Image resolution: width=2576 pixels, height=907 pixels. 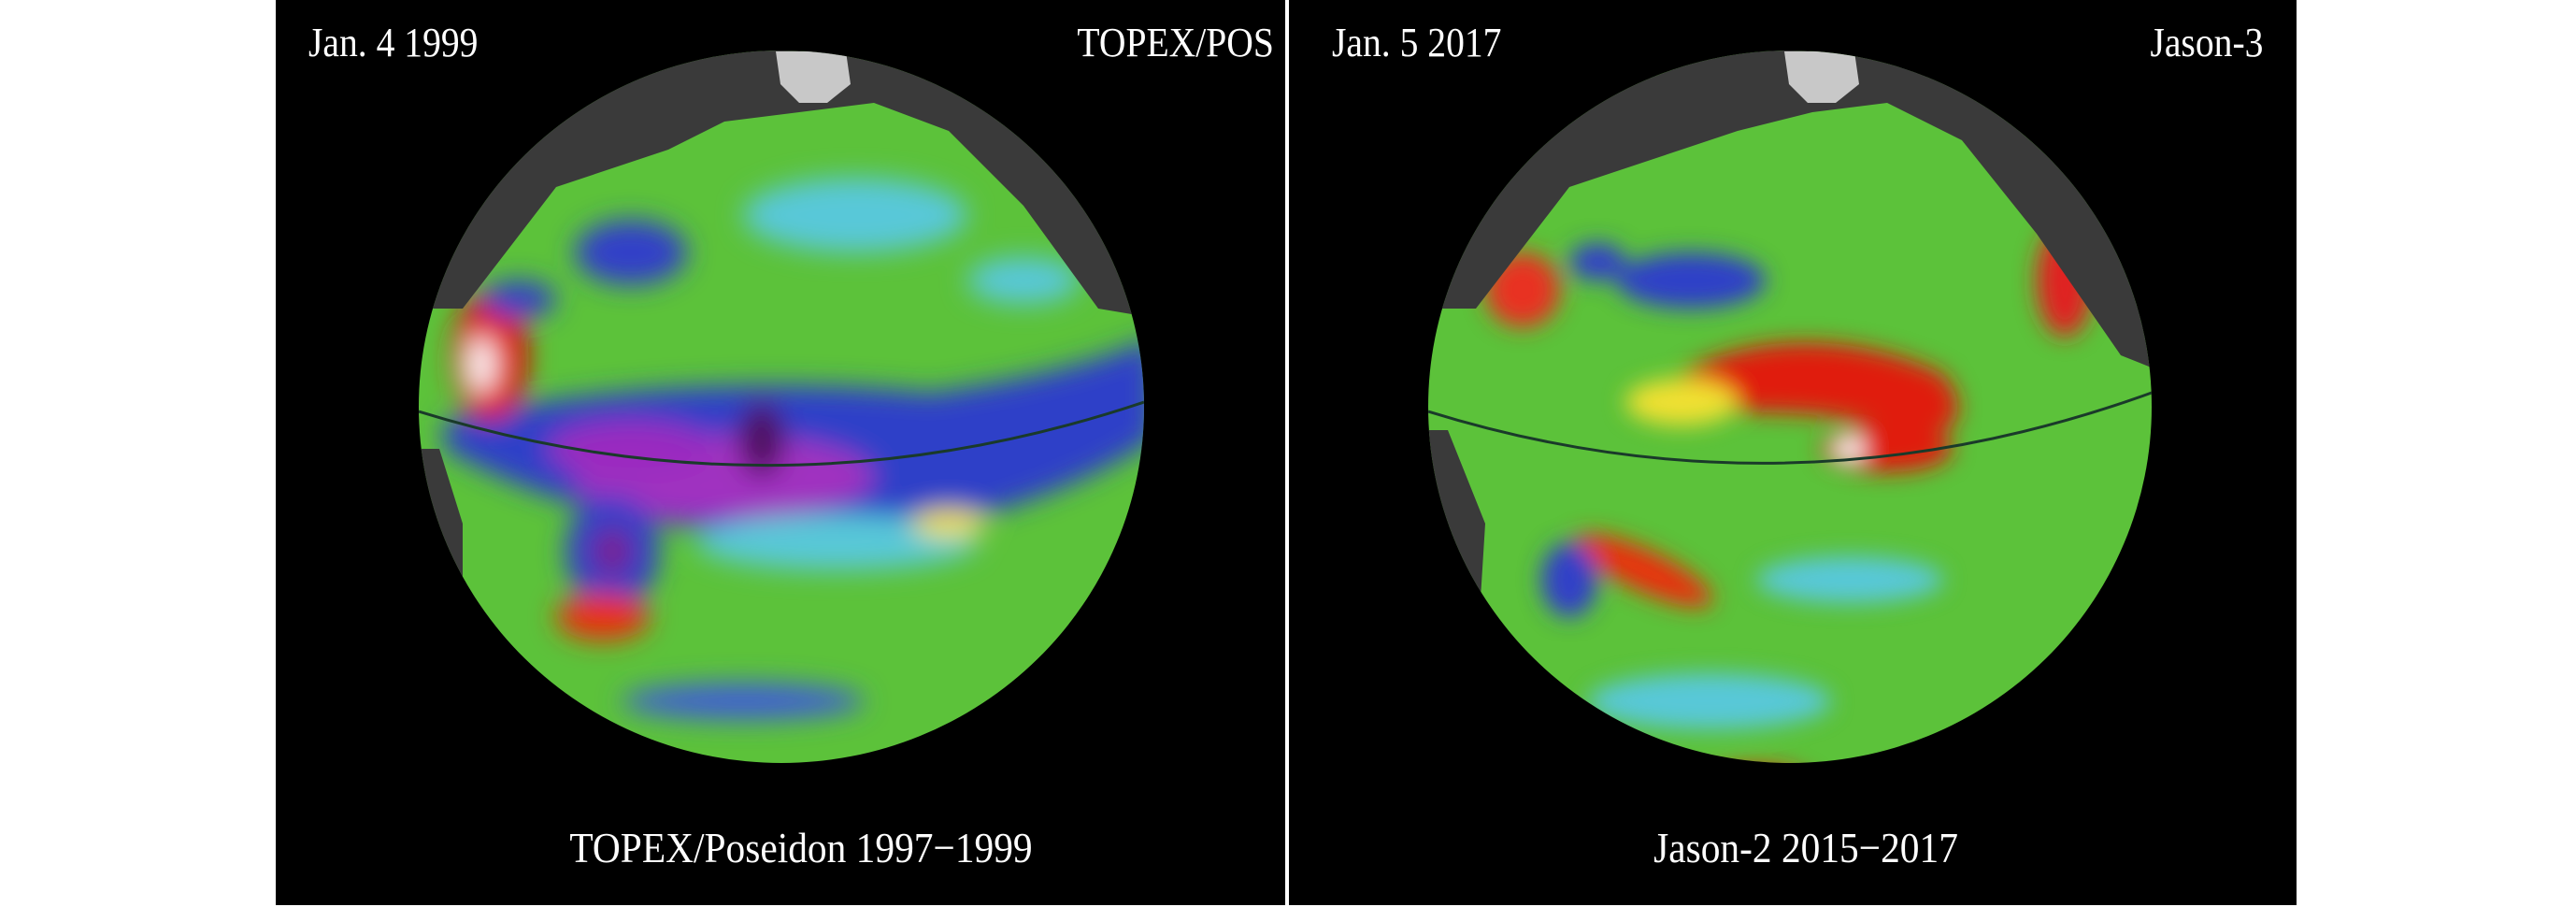 I want to click on date-label: Jan. 4 1999, so click(x=393, y=42).